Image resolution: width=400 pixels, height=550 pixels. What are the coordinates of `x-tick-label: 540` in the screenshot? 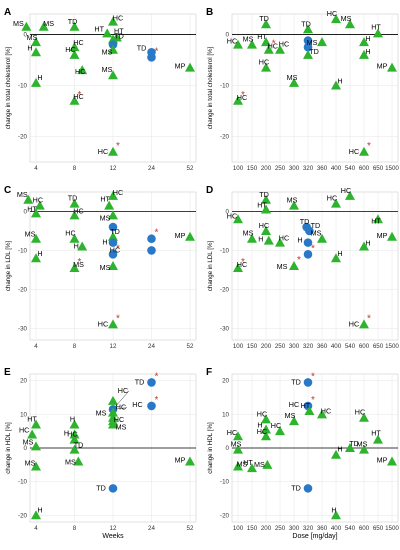 It's located at (350, 168).